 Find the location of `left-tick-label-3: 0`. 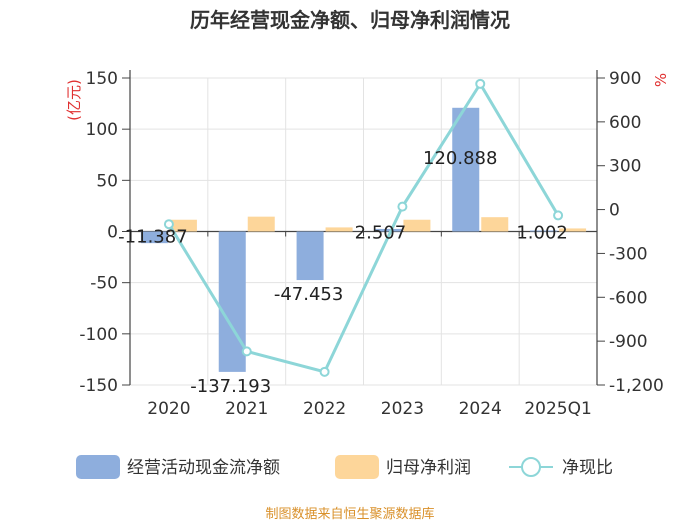

left-tick-label-3: 0 is located at coordinates (112, 233).